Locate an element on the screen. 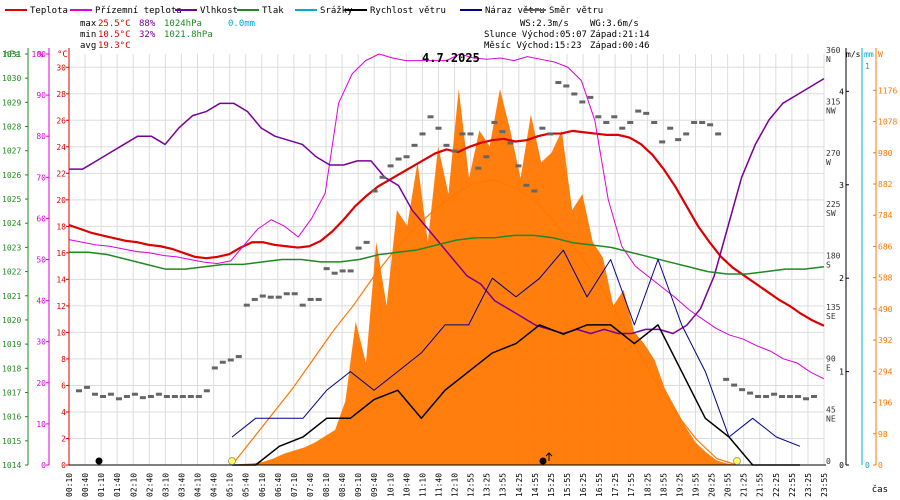  direction-tick-label: 315 is located at coordinates (833, 101).